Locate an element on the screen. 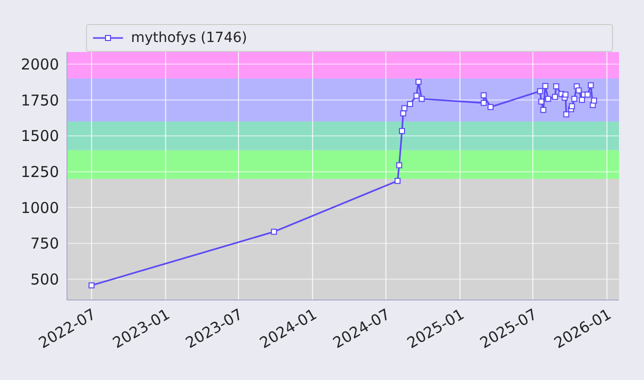 The width and height of the screenshot is (644, 380). y-tick-label: 750 is located at coordinates (44, 243).